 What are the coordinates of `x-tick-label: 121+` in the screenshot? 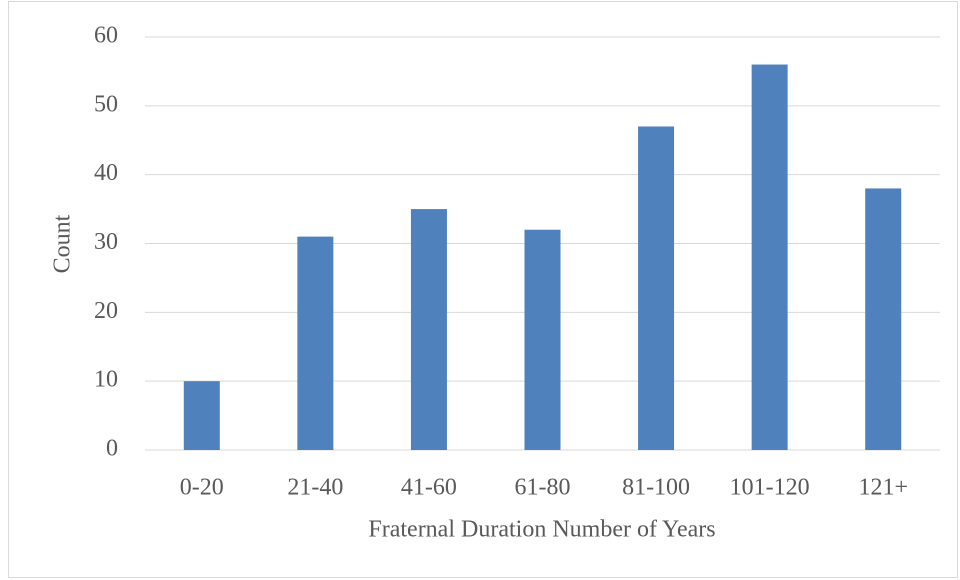 It's located at (883, 488).